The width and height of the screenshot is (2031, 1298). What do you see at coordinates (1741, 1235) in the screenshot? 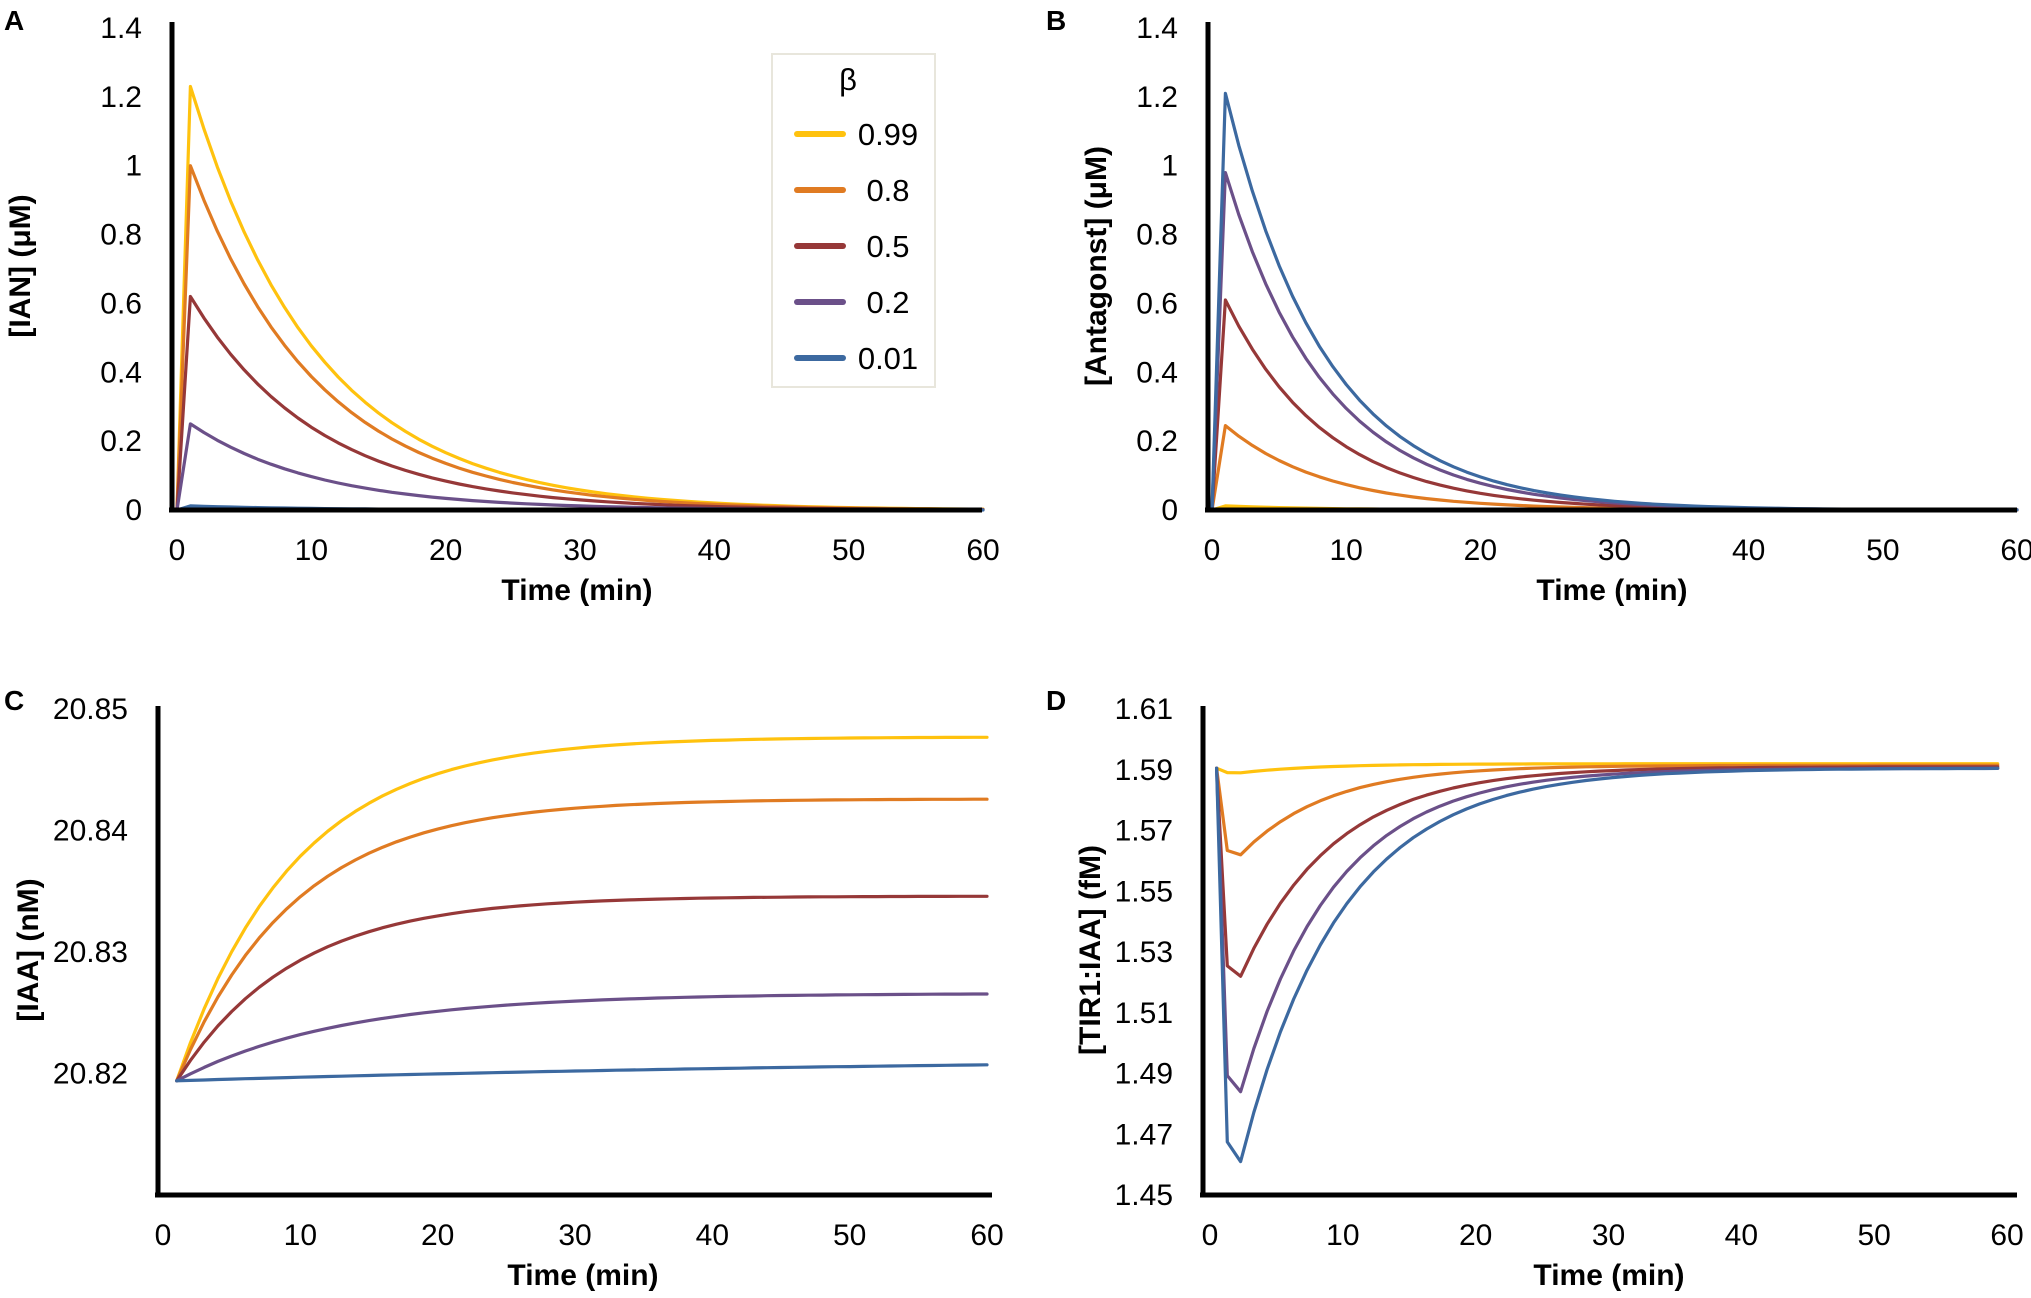
I see `panel-d-x-tick-label: 40` at bounding box center [1741, 1235].